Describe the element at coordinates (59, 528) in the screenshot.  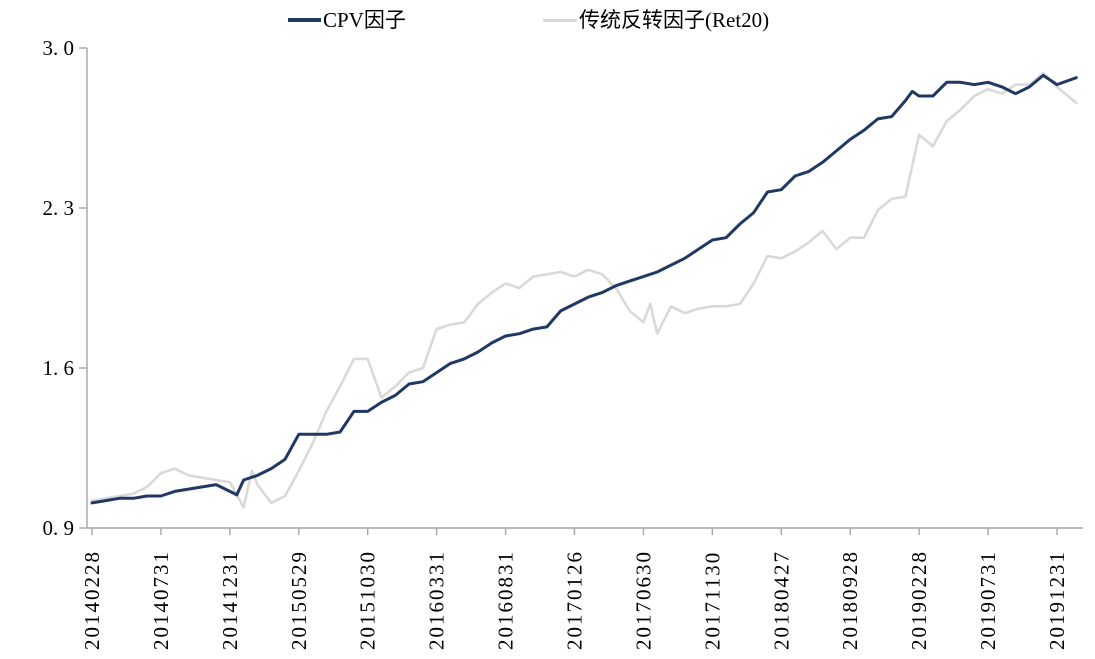
I see `y-tick-label: 0. 9` at that location.